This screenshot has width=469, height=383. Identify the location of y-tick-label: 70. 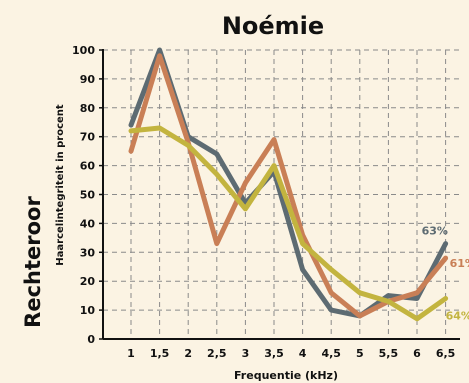
(88, 137).